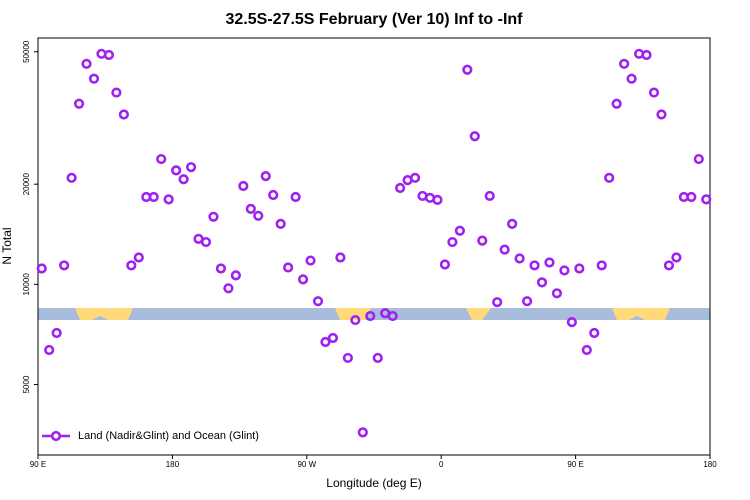  What do you see at coordinates (441, 464) in the screenshot?
I see `x-tick-label: 0` at bounding box center [441, 464].